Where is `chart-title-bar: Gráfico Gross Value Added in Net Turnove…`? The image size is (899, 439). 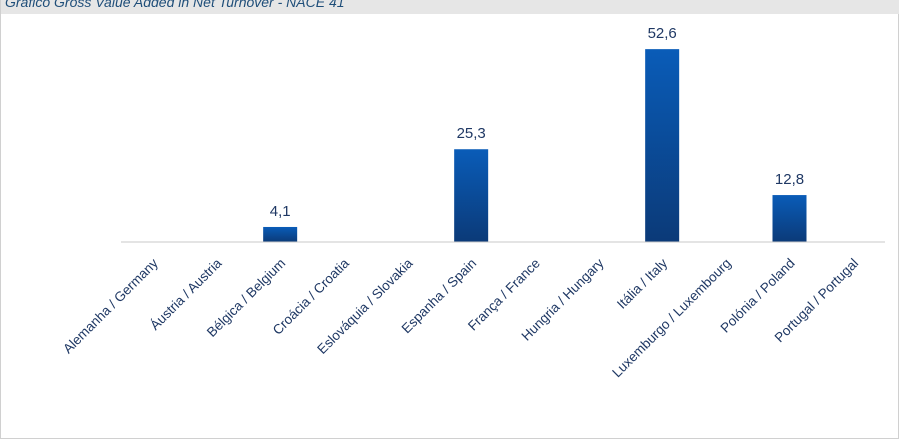
chart-title-bar: Gráfico Gross Value Added in Net Turnove… is located at coordinates (450, 7).